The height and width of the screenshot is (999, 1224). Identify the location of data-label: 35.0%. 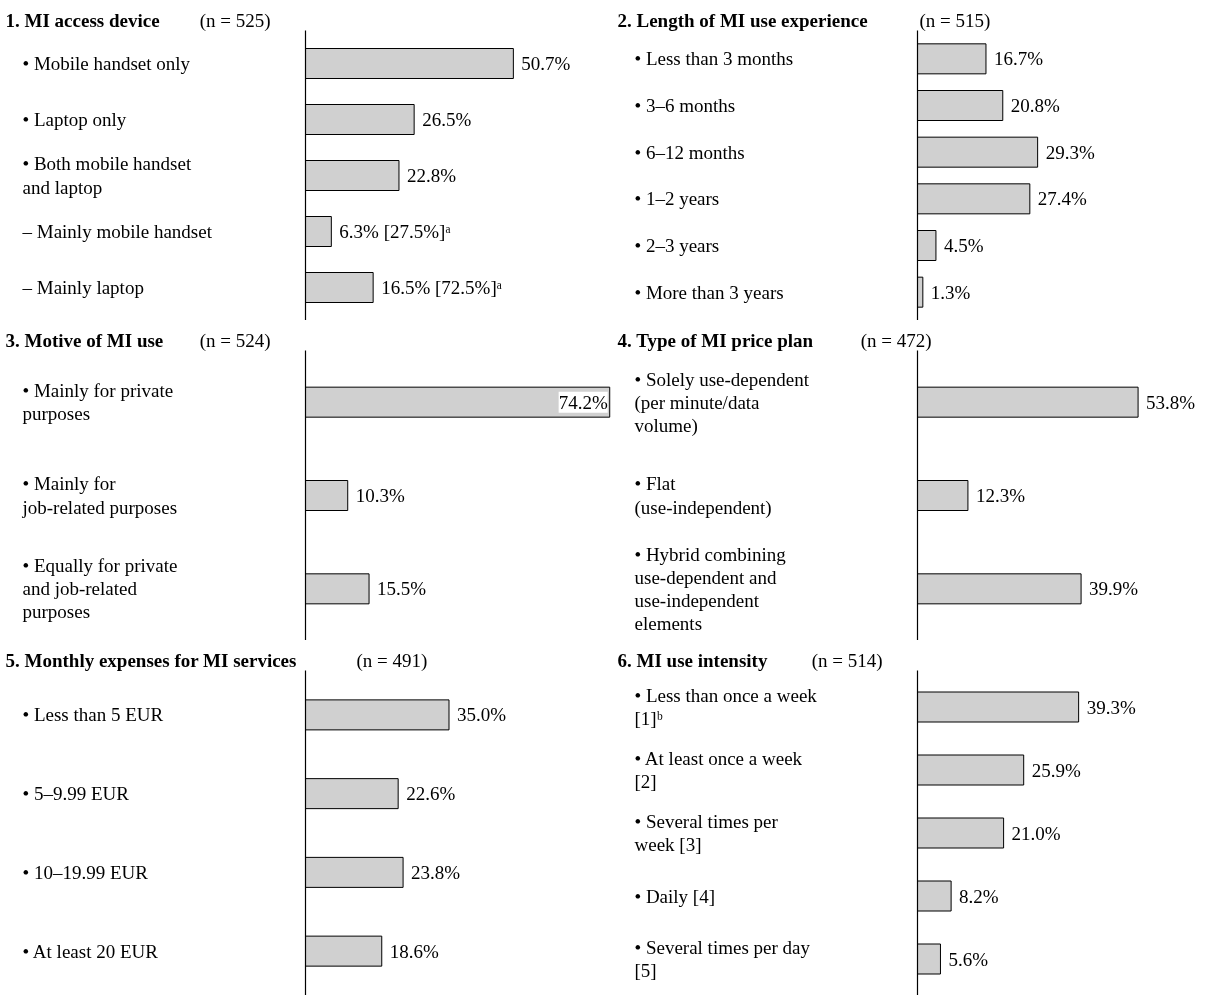
(482, 715).